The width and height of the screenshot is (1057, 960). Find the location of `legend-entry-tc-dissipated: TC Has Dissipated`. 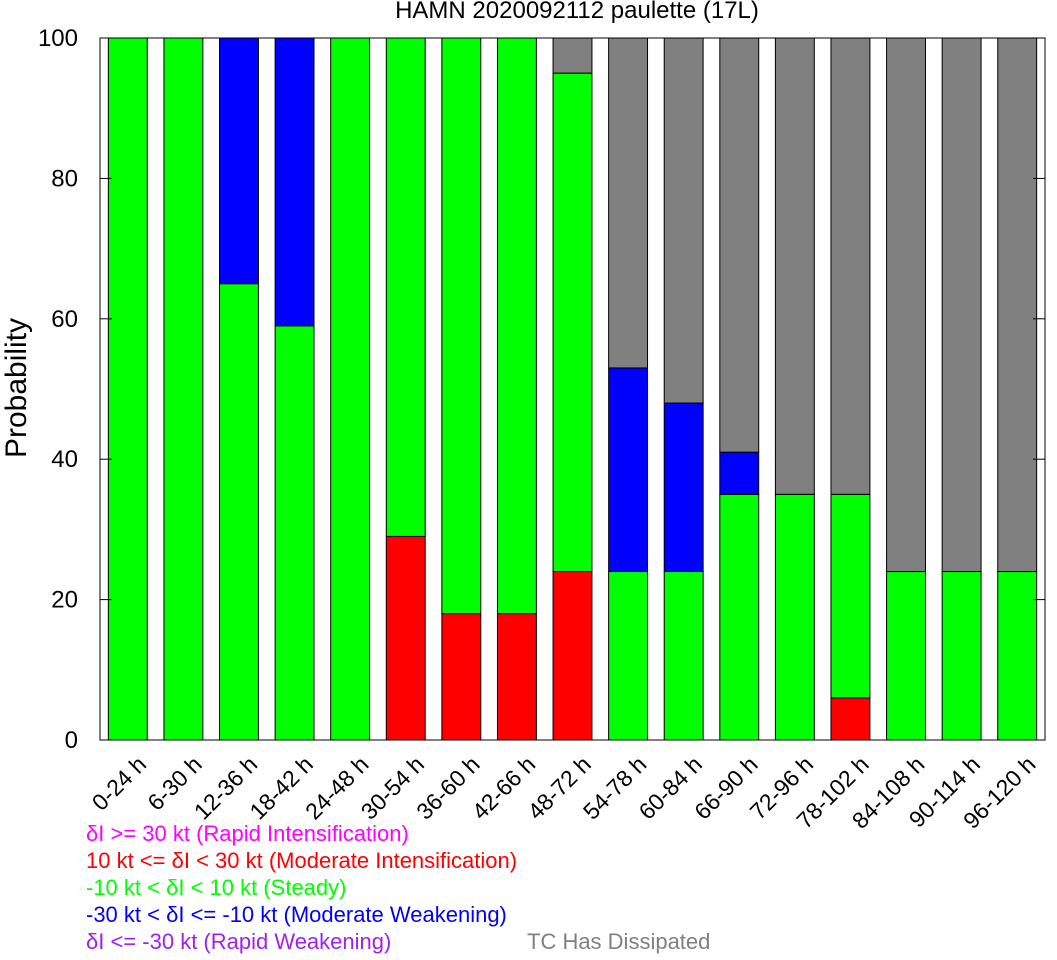

legend-entry-tc-dissipated: TC Has Dissipated is located at coordinates (619, 941).